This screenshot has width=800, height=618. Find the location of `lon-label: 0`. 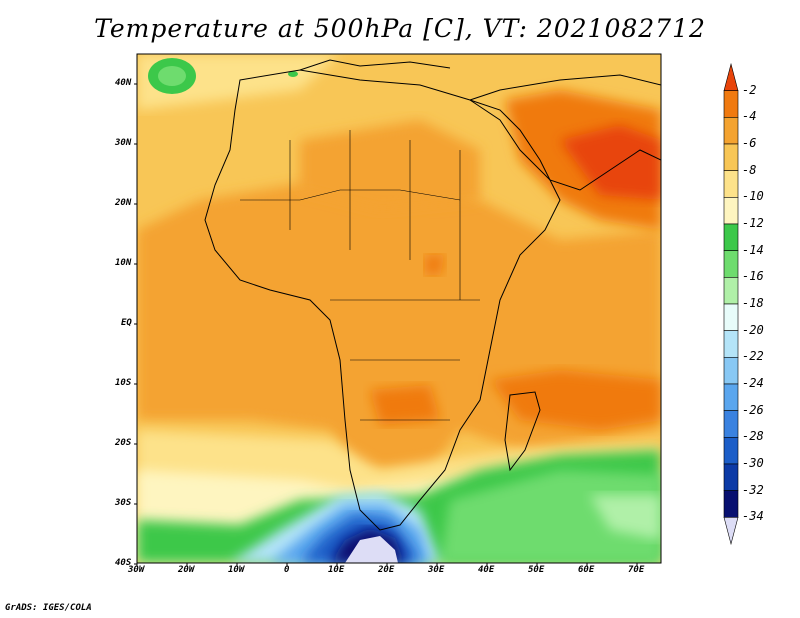

lon-label: 0 is located at coordinates (287, 570).